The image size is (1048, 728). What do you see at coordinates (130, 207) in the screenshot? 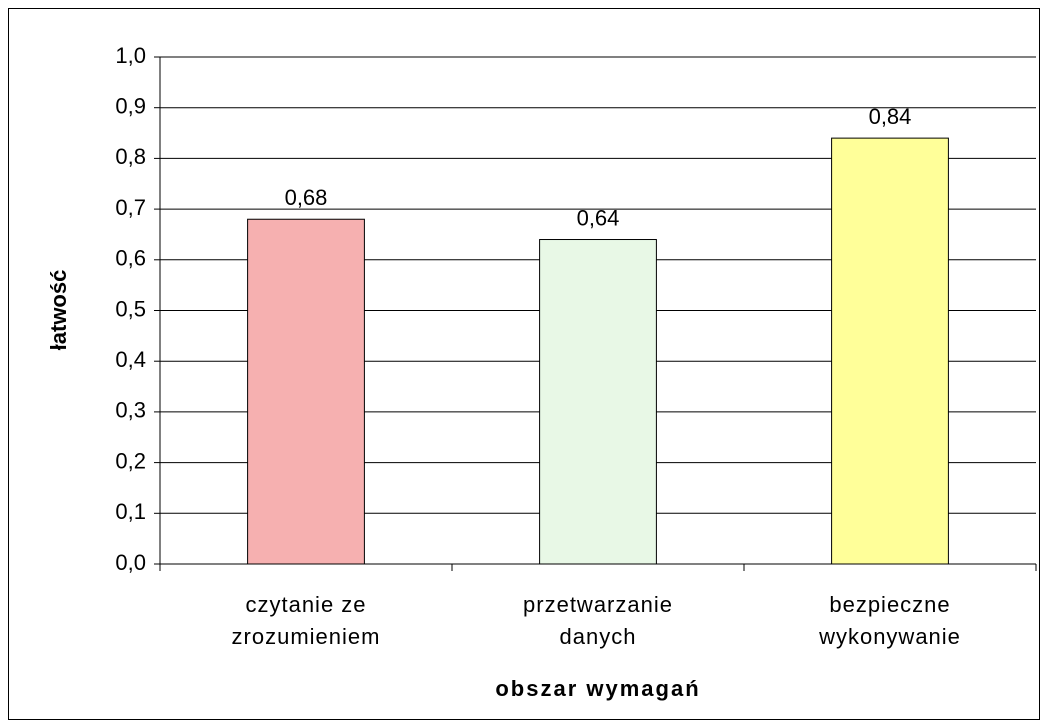
I see `y-tick-label: 0,7` at bounding box center [130, 207].